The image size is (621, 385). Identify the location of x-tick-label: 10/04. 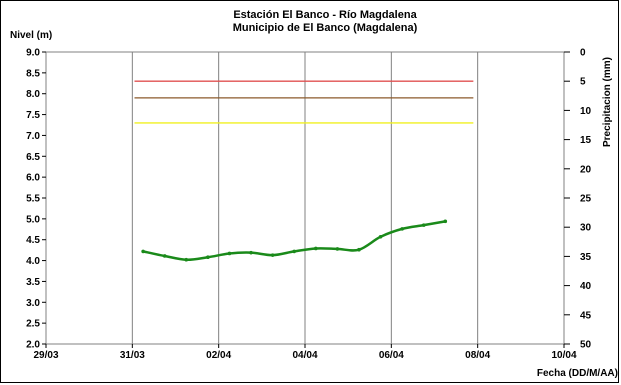
(563, 355).